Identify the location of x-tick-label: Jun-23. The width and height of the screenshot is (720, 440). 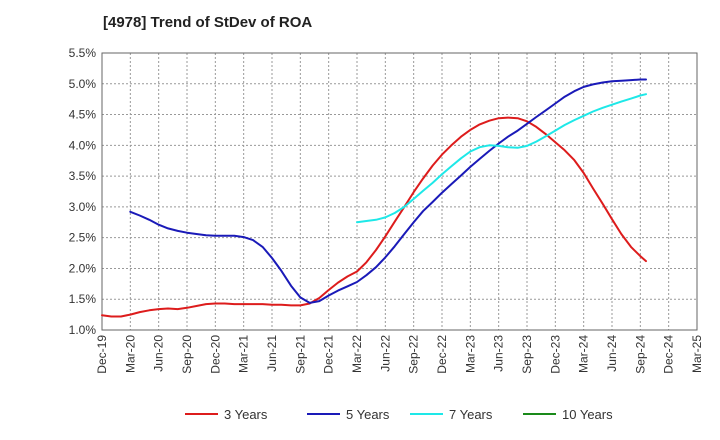
(499, 353).